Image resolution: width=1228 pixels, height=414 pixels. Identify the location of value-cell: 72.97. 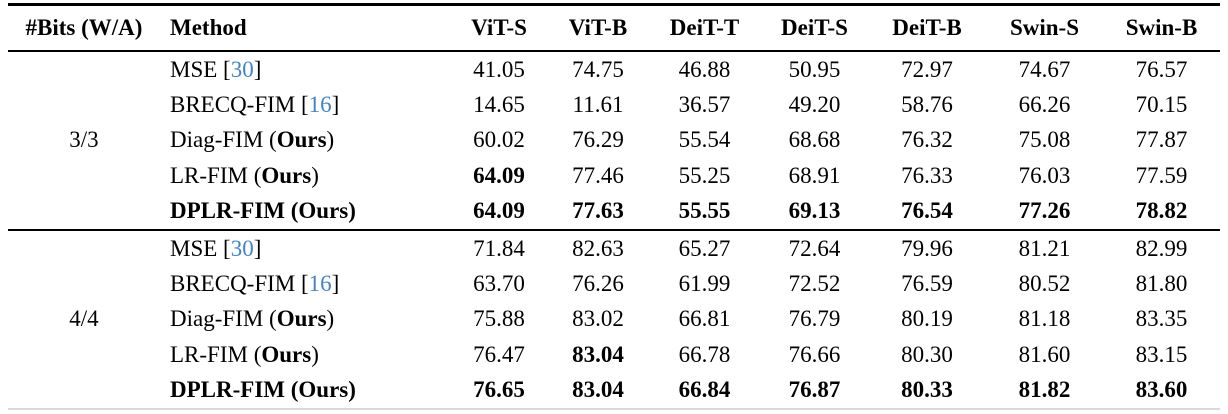
(927, 69).